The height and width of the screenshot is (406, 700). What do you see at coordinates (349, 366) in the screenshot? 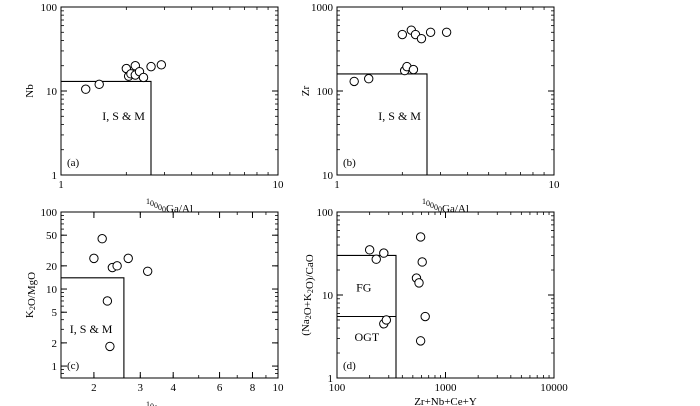
I see `panel-label: (d)` at bounding box center [349, 366].